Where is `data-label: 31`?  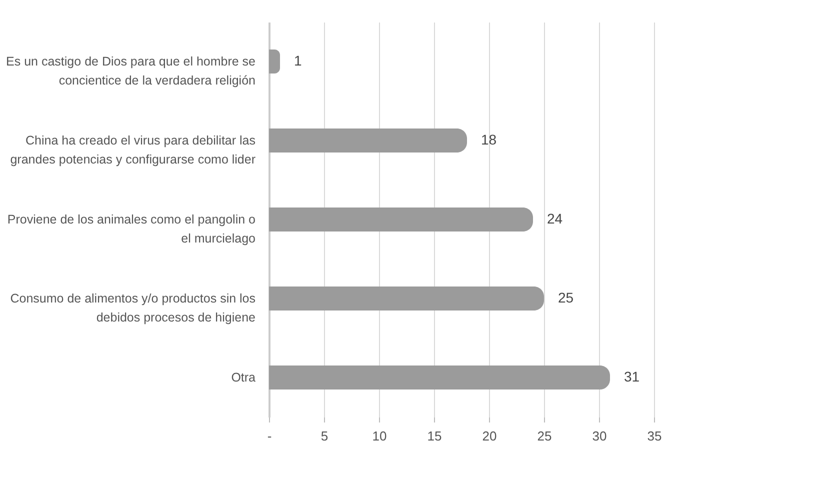
data-label: 31 is located at coordinates (632, 376).